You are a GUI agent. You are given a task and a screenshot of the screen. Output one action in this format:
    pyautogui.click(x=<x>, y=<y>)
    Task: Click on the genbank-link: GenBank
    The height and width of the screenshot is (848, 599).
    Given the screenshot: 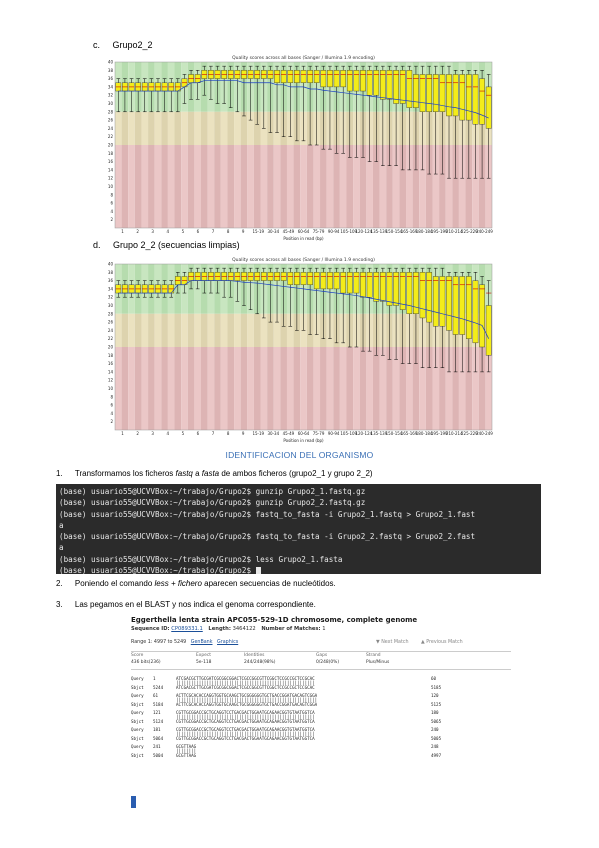 What is the action you would take?
    pyautogui.click(x=201, y=642)
    